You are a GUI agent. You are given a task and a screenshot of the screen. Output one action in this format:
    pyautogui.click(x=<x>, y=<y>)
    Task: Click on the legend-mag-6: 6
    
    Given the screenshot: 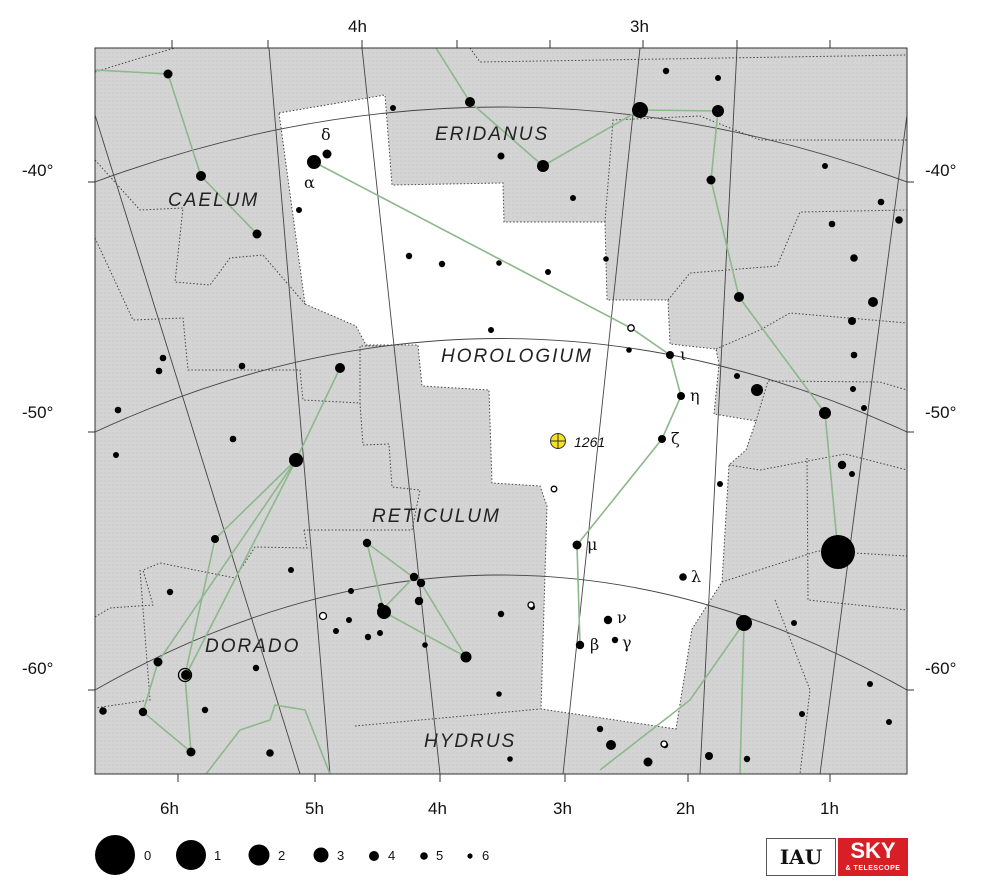 What is the action you would take?
    pyautogui.click(x=485, y=855)
    